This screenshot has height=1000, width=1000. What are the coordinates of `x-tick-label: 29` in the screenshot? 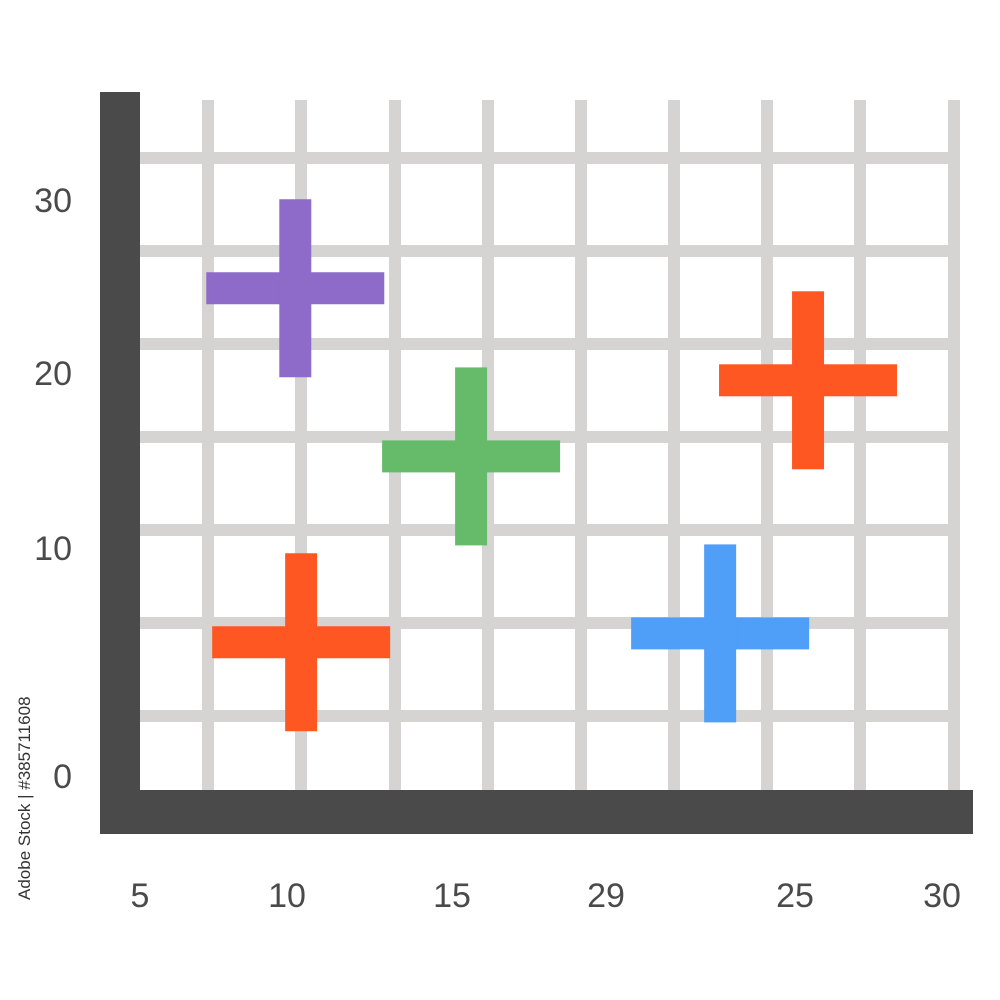 It's located at (606, 896).